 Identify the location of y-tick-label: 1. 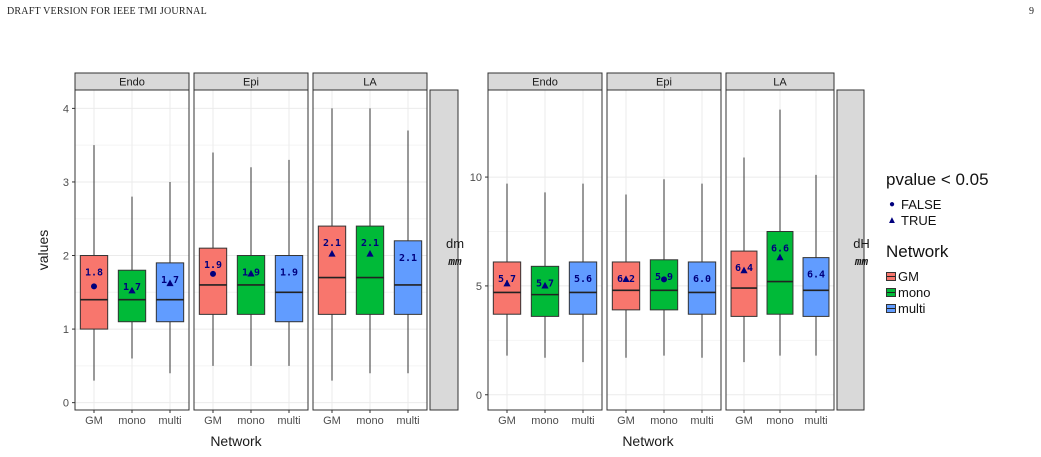
(66, 330).